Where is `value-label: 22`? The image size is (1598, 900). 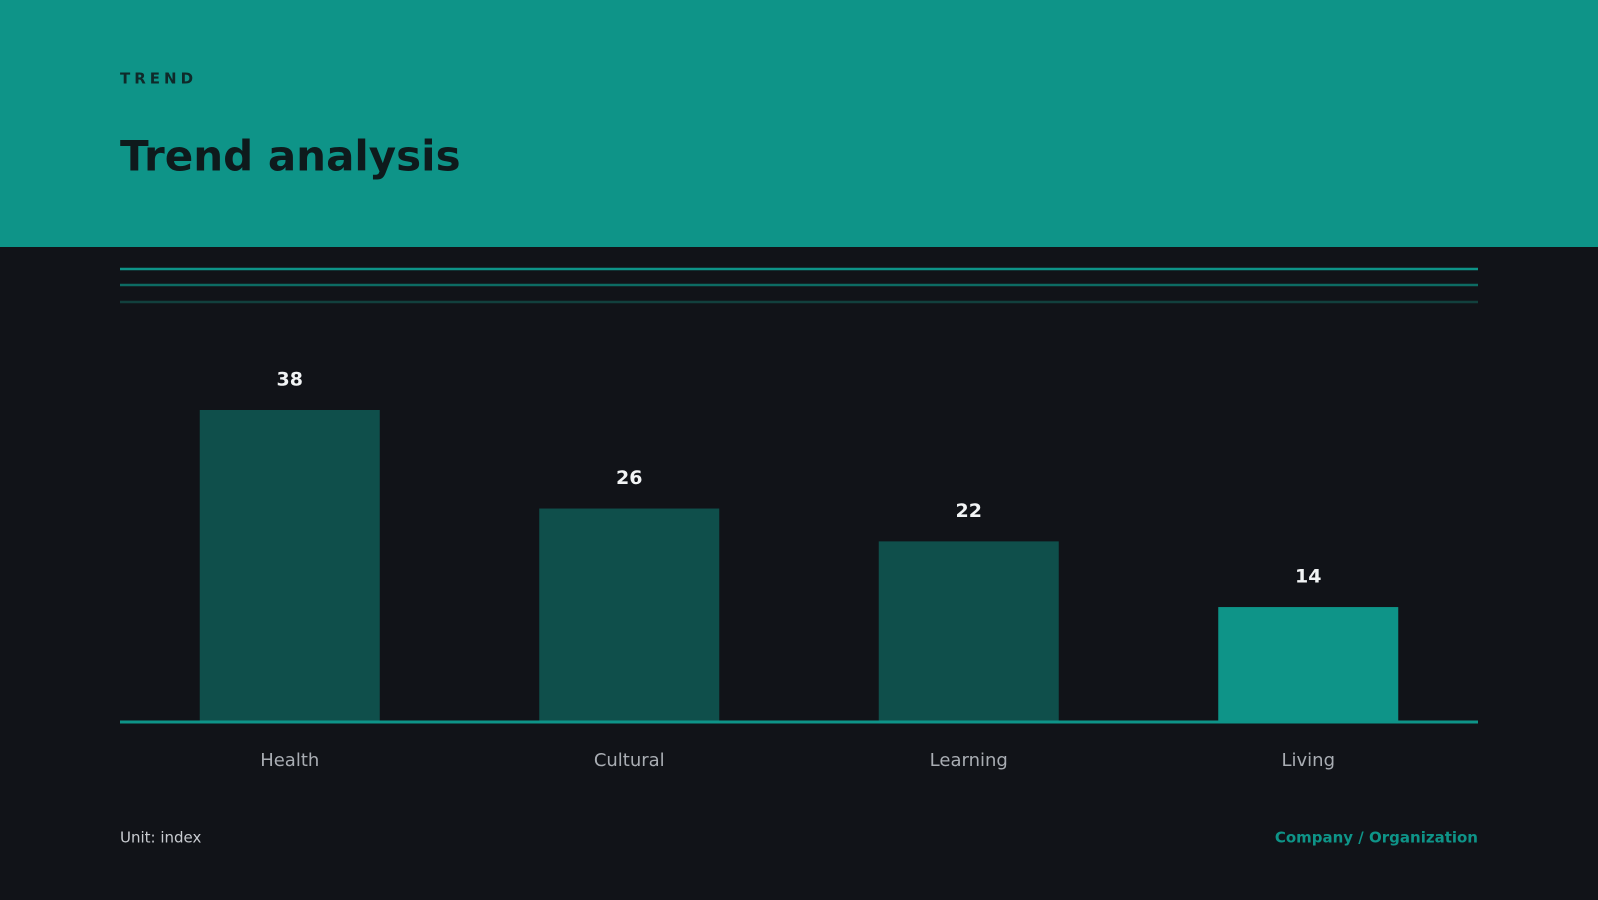 value-label: 22 is located at coordinates (969, 511).